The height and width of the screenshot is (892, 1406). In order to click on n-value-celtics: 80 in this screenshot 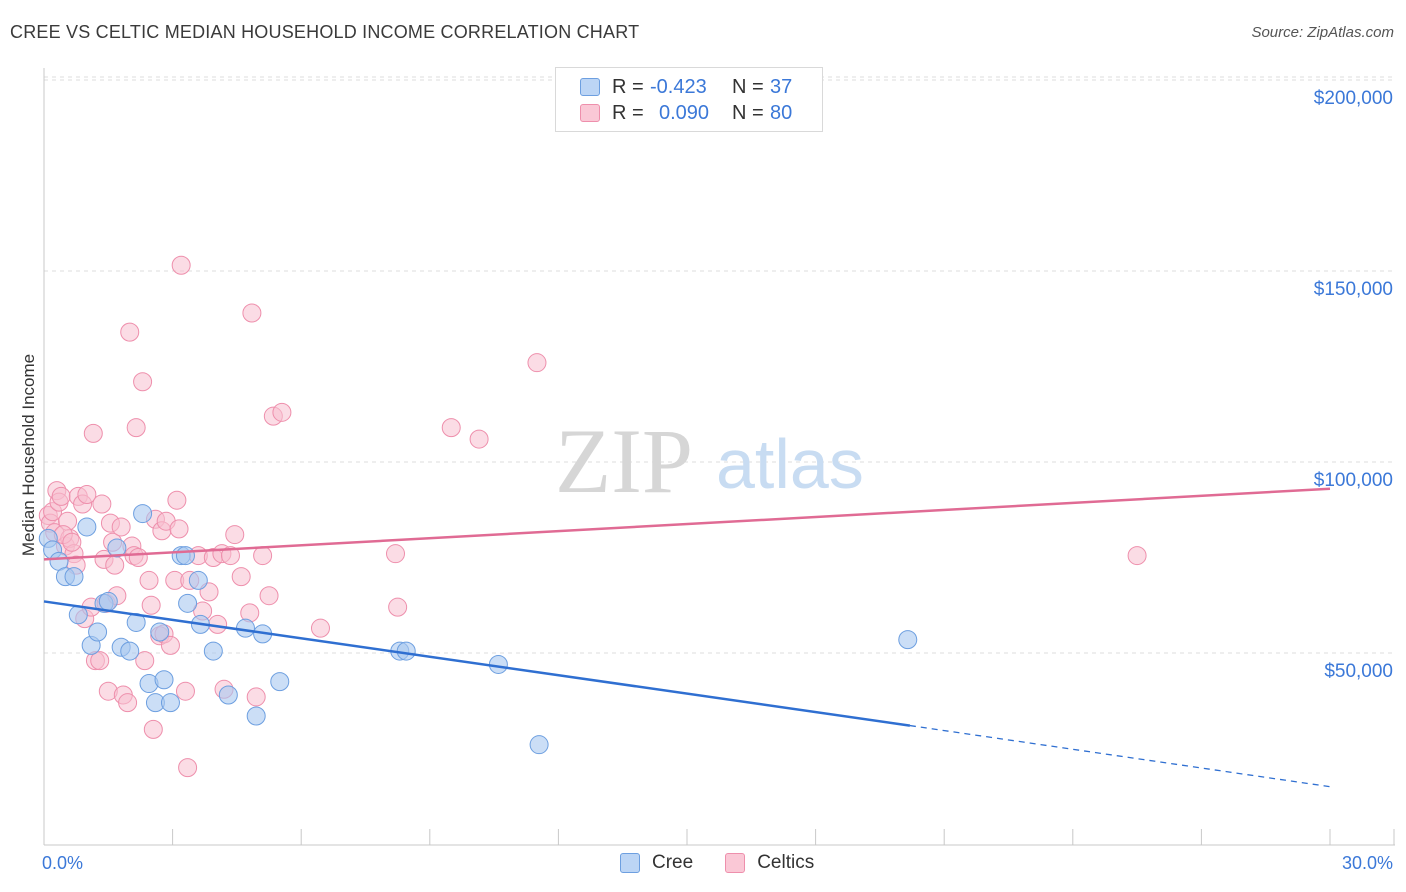, I will do `click(781, 112)`.